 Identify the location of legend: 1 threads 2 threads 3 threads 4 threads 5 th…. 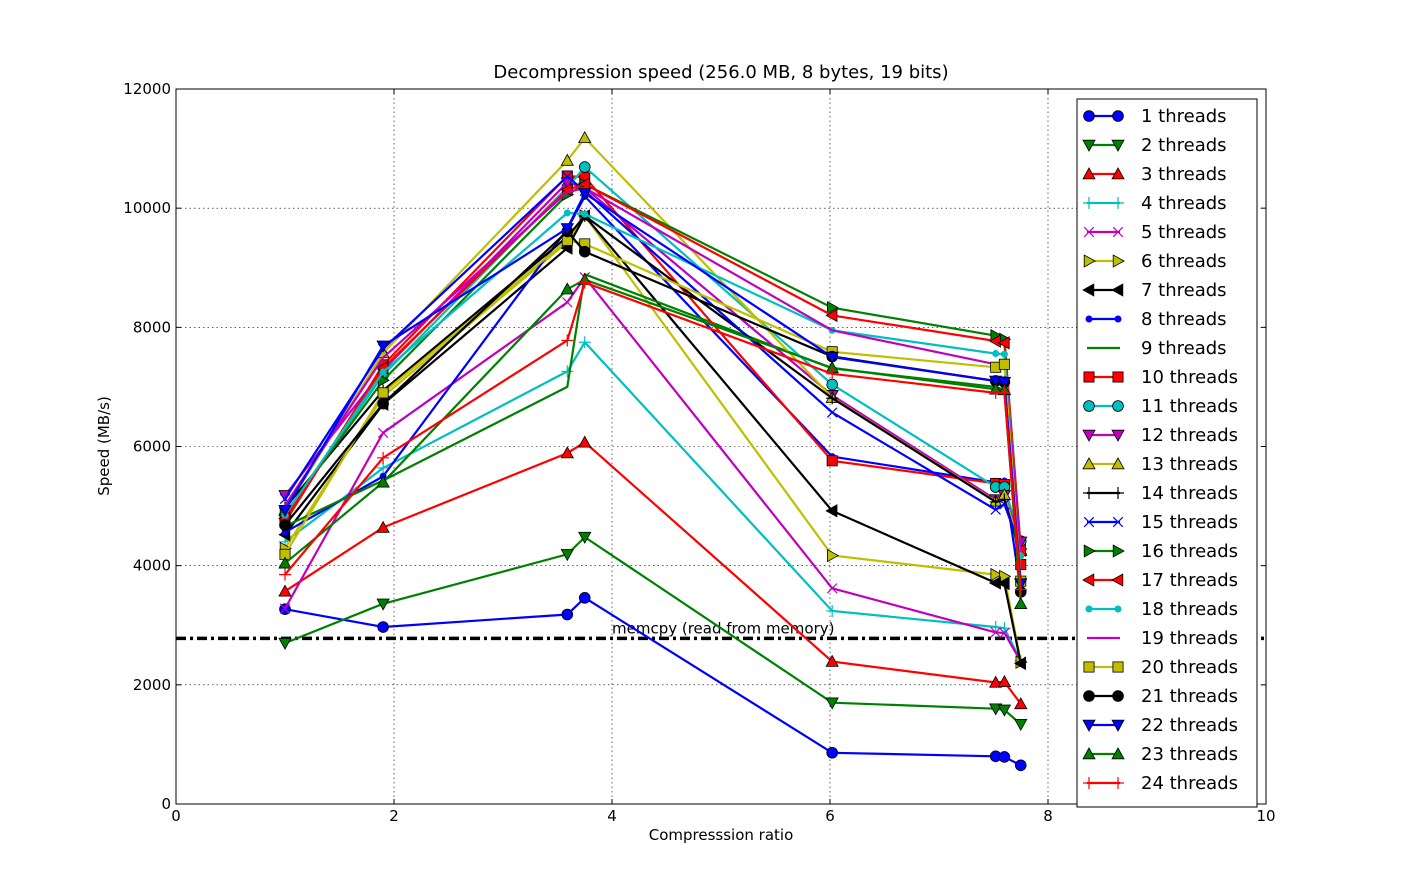
(1167, 453).